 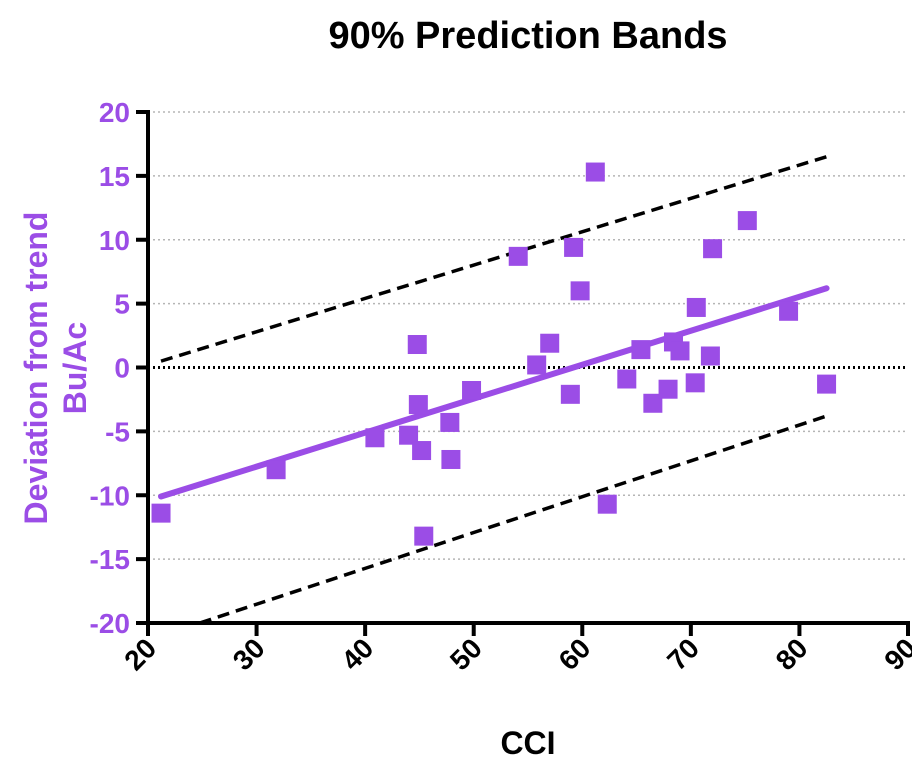 I want to click on y-ticks: 20 15 10 5 0 -5 -10 -15 -20, so click(x=119, y=368).